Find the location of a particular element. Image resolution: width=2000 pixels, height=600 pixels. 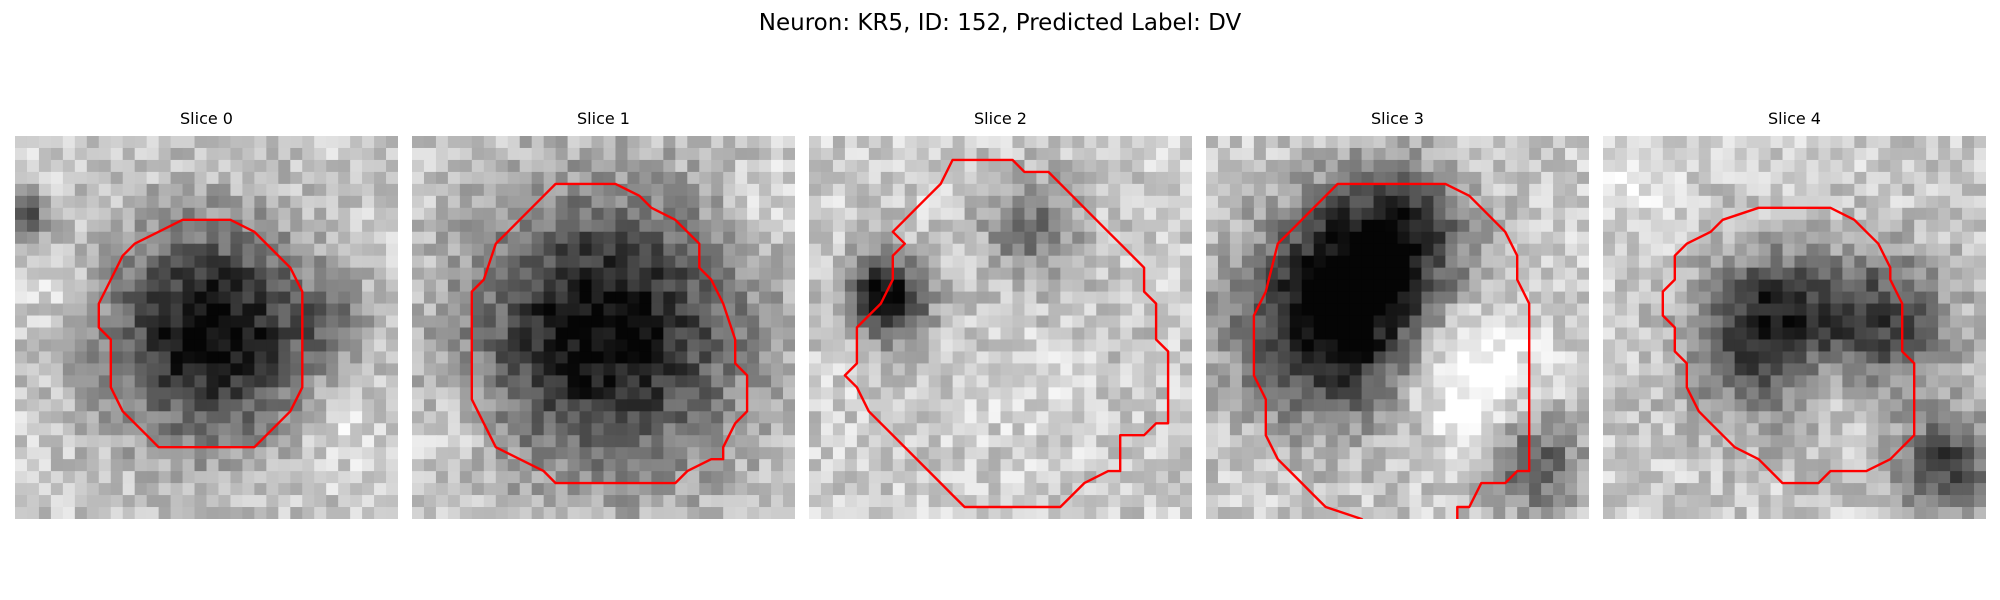

slice-panel-3: Slice 3 is located at coordinates (1397, 119).